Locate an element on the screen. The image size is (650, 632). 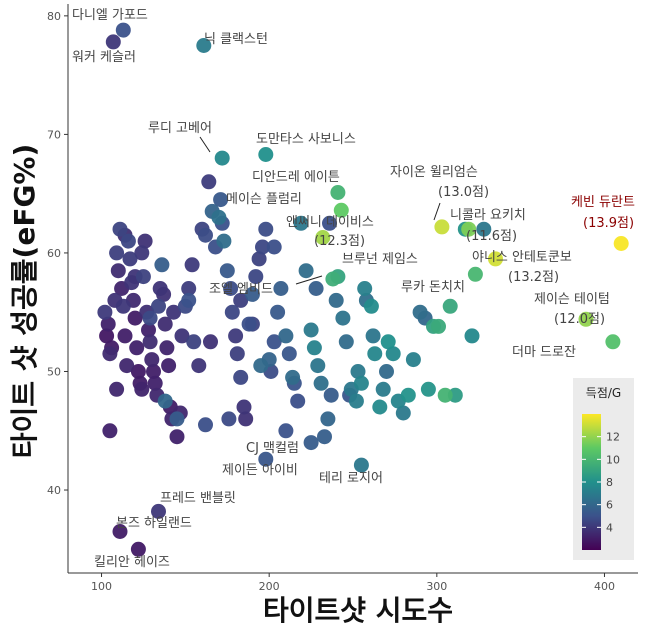
point-label: 제이슨 테이텀 is located at coordinates (572, 299).